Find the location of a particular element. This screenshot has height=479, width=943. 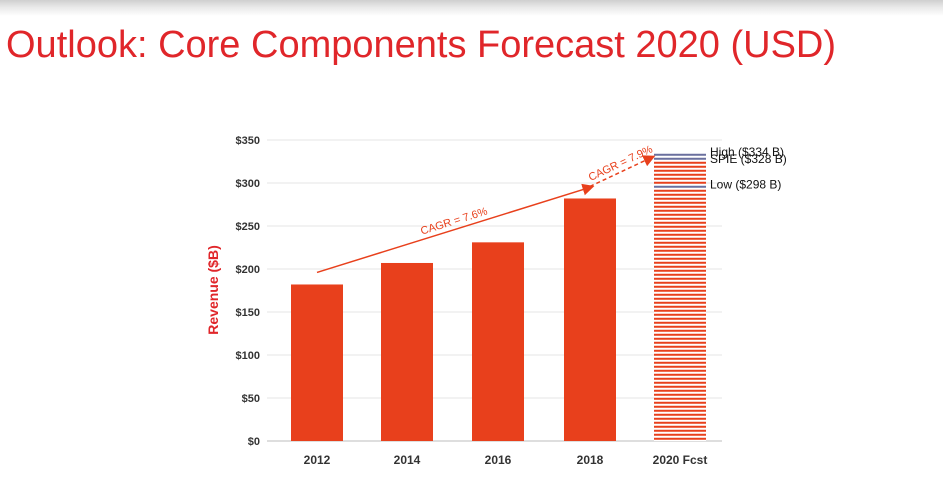

x-axis-categories: 2012 2014 2016 2018 2020 Fcst is located at coordinates (506, 460).